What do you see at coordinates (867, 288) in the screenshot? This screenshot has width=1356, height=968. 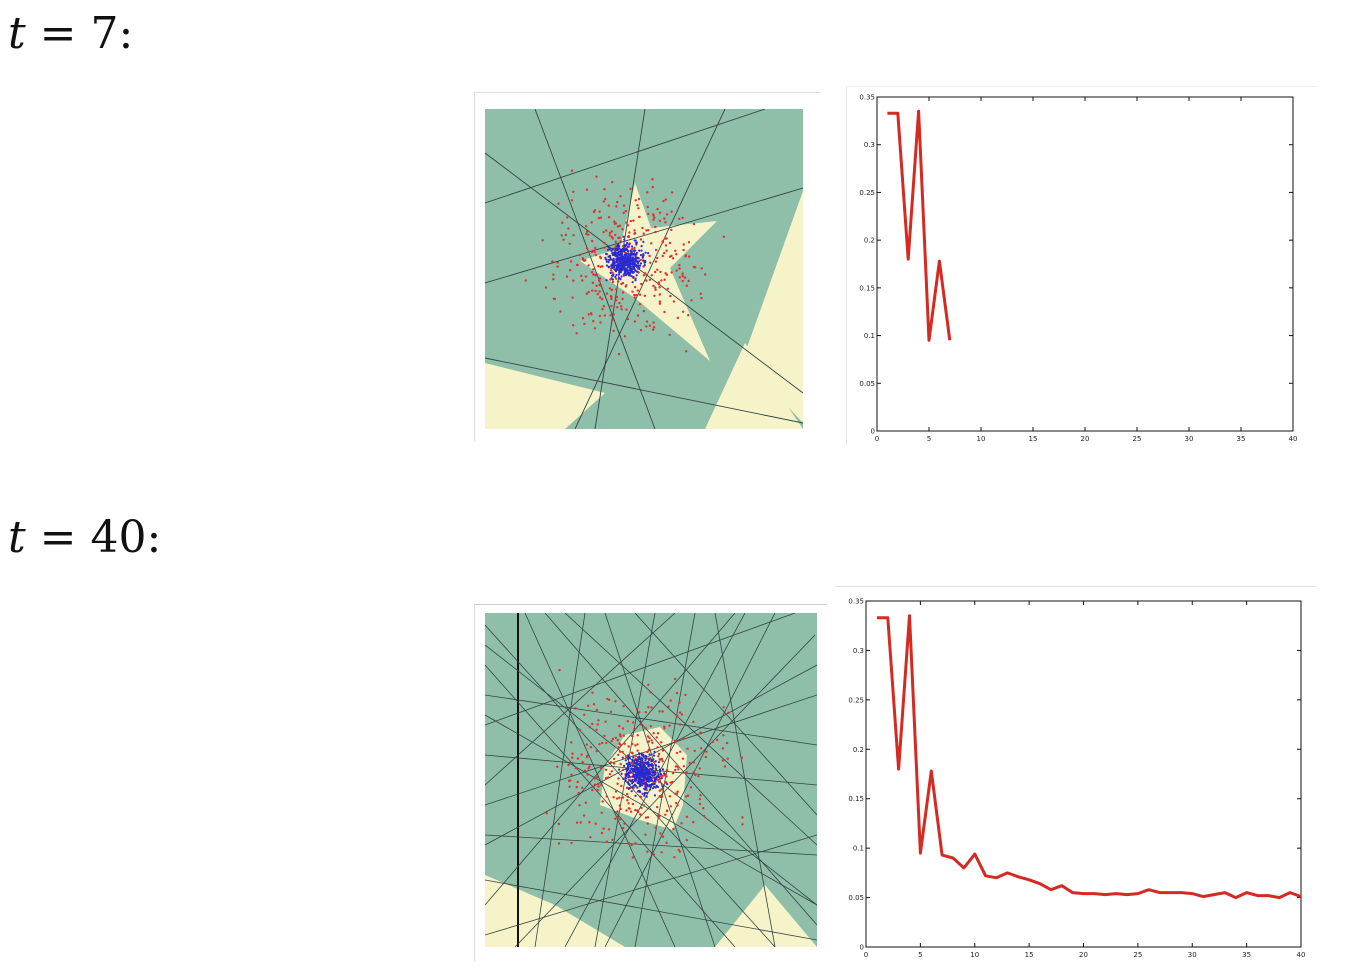 I see `y-tick-label: 0.15` at bounding box center [867, 288].